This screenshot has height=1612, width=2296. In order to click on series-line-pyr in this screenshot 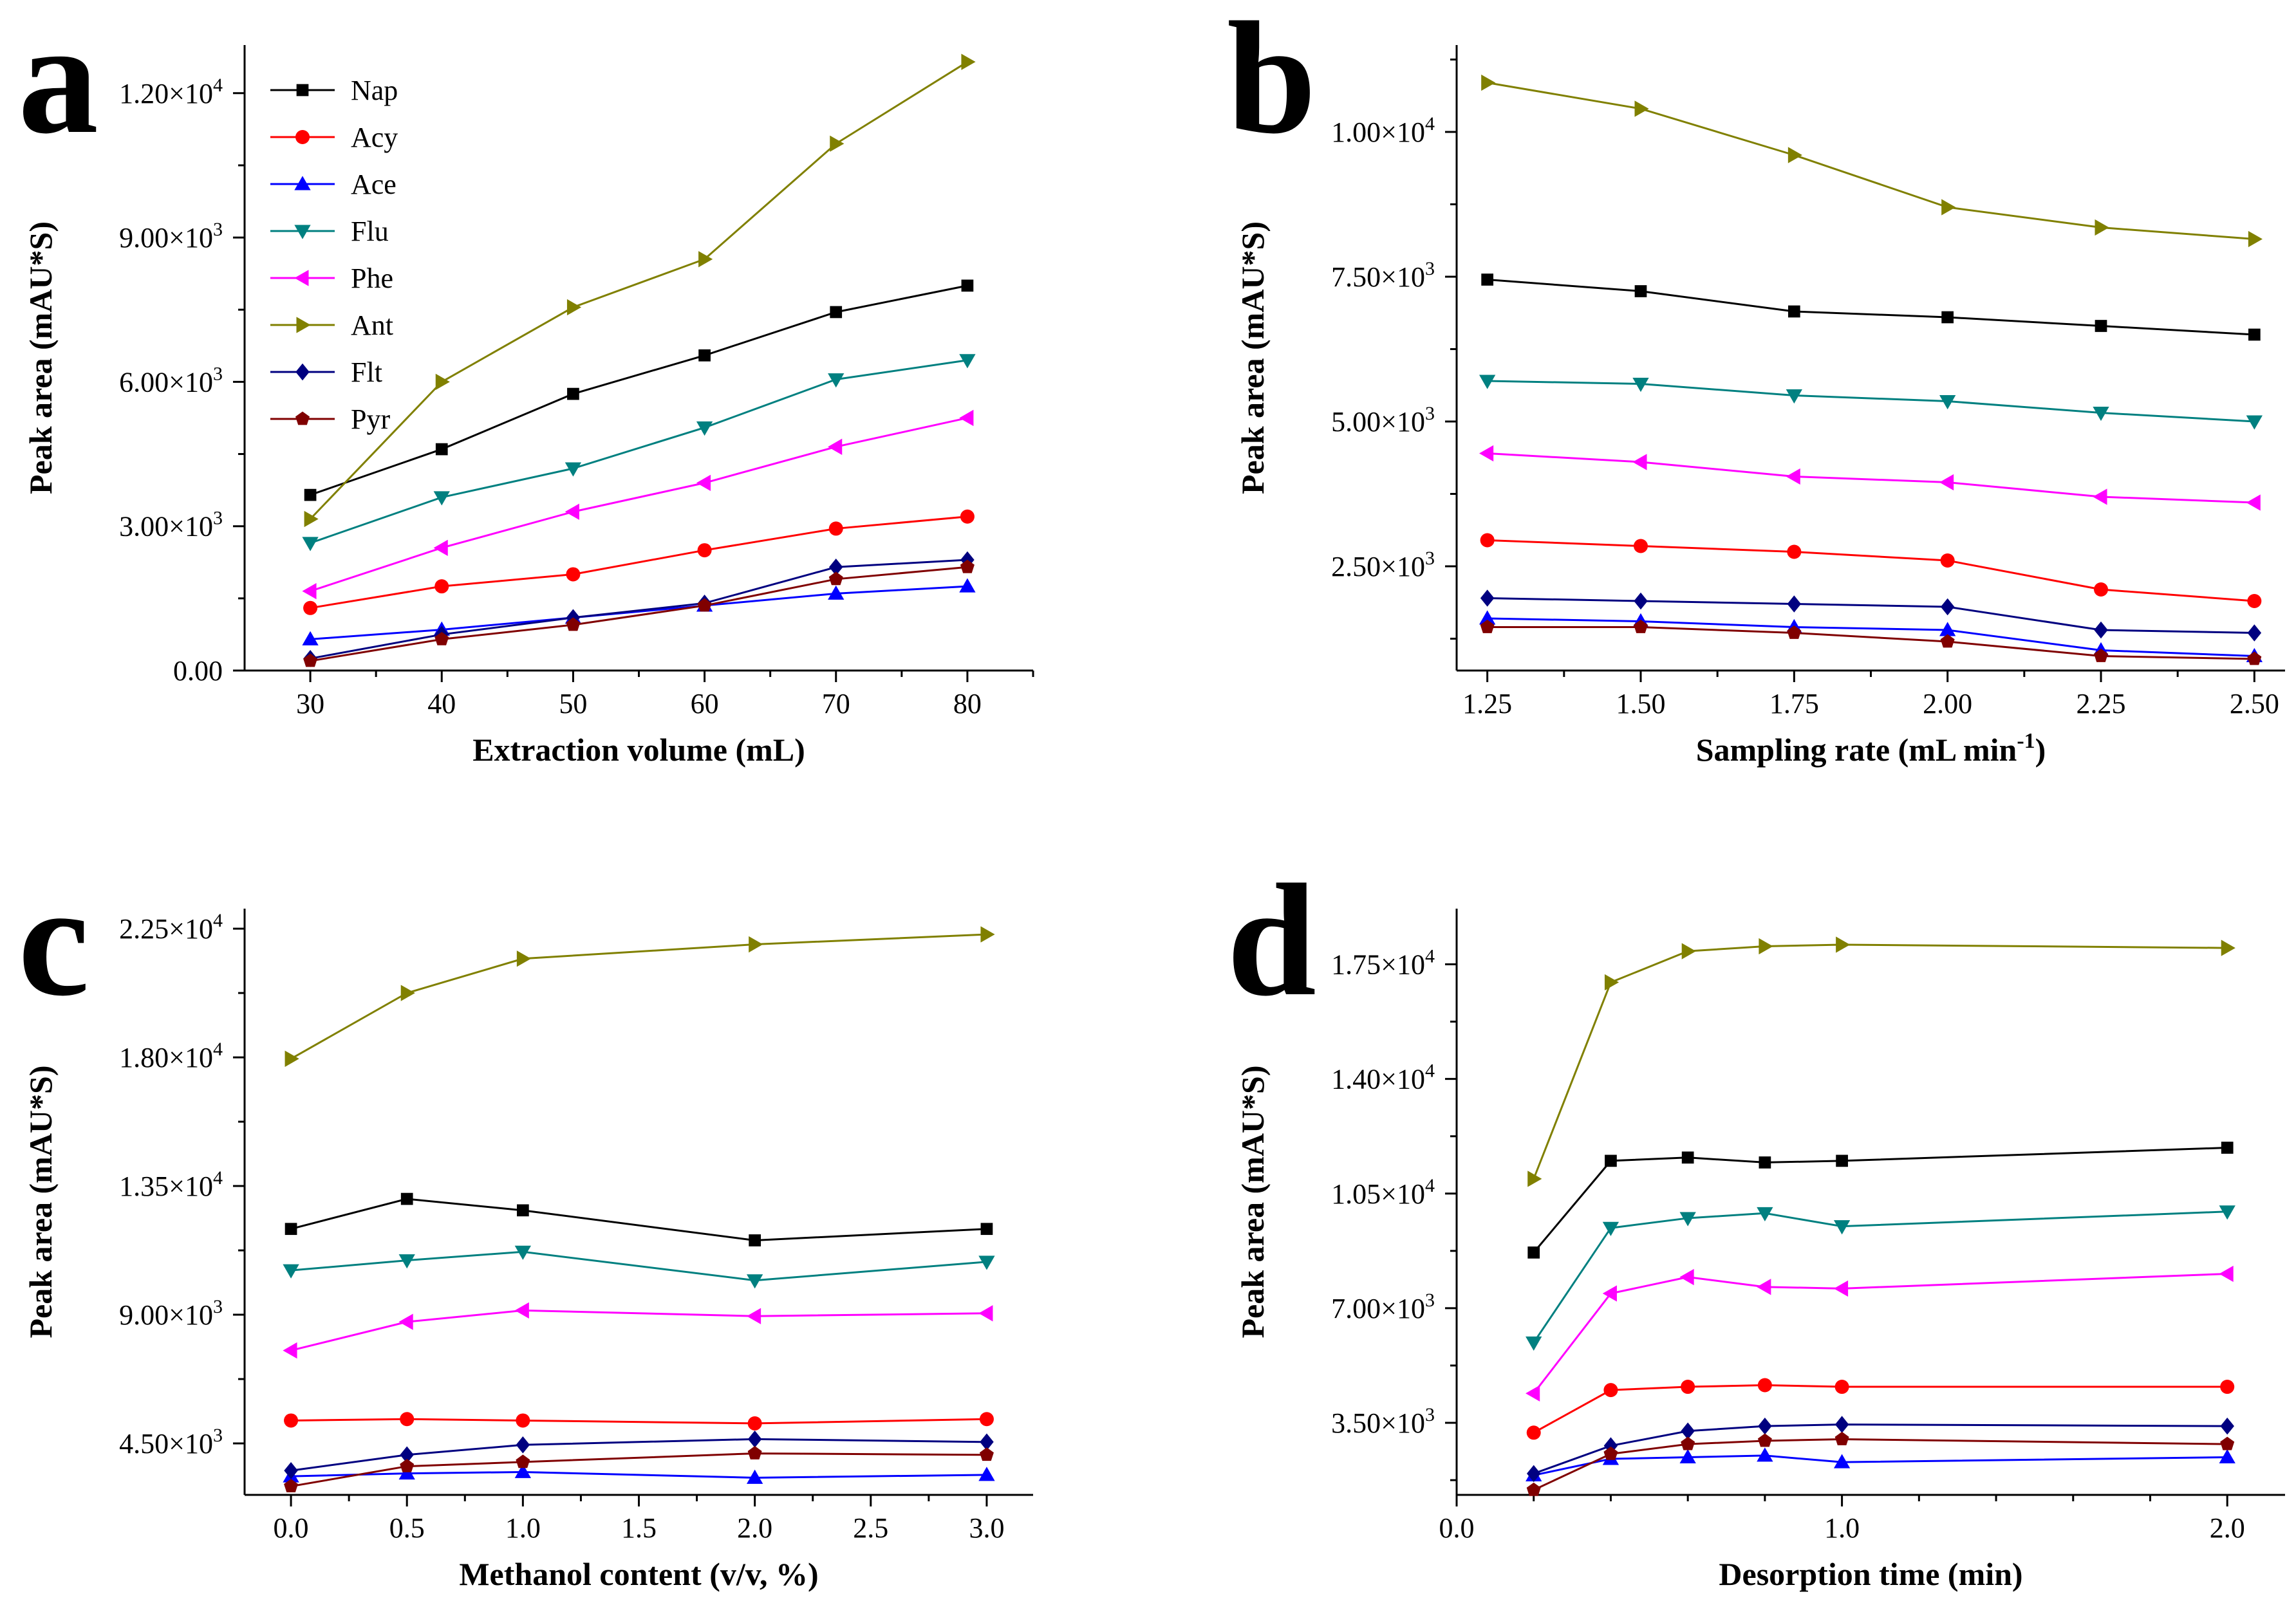, I will do `click(1880, 1464)`.